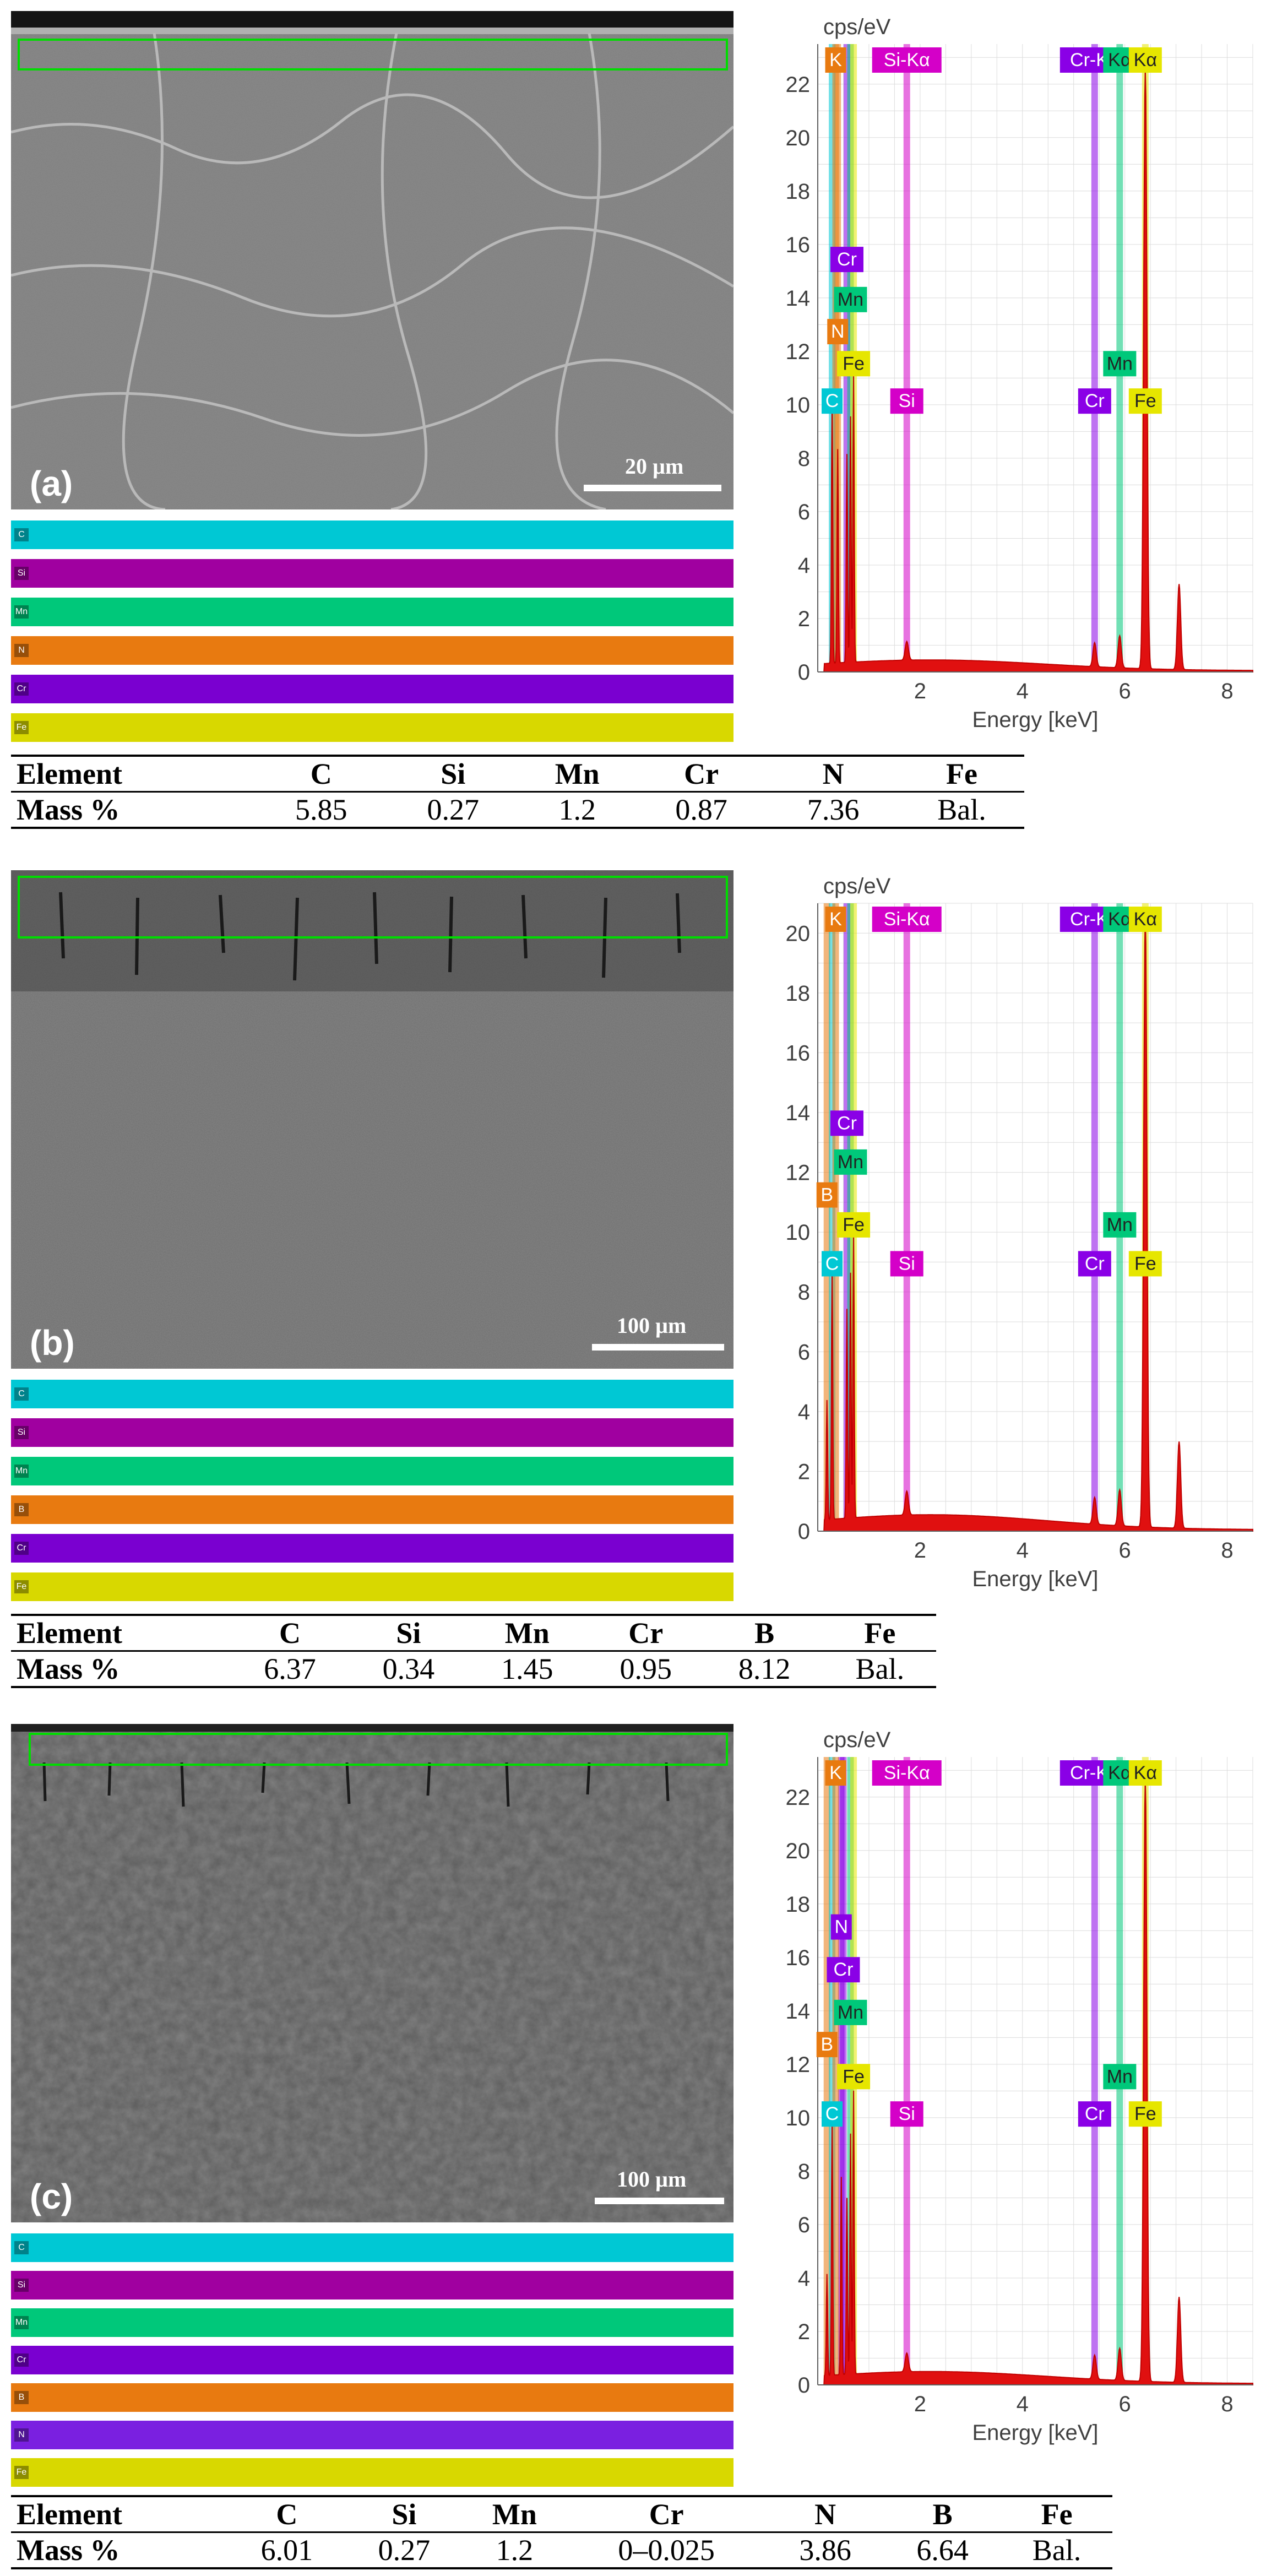 Image resolution: width=1266 pixels, height=2576 pixels. I want to click on band-label: C, so click(22, 534).